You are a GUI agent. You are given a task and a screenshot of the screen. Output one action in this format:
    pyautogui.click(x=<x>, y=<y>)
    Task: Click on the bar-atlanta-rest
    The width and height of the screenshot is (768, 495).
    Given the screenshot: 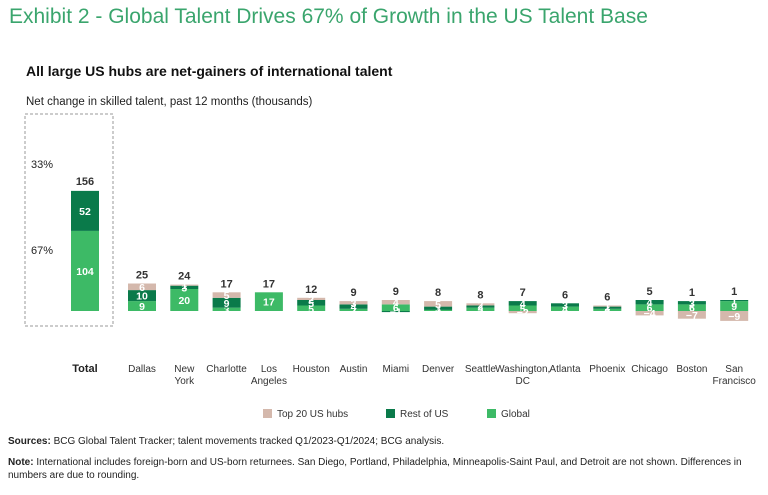 What is the action you would take?
    pyautogui.click(x=565, y=305)
    